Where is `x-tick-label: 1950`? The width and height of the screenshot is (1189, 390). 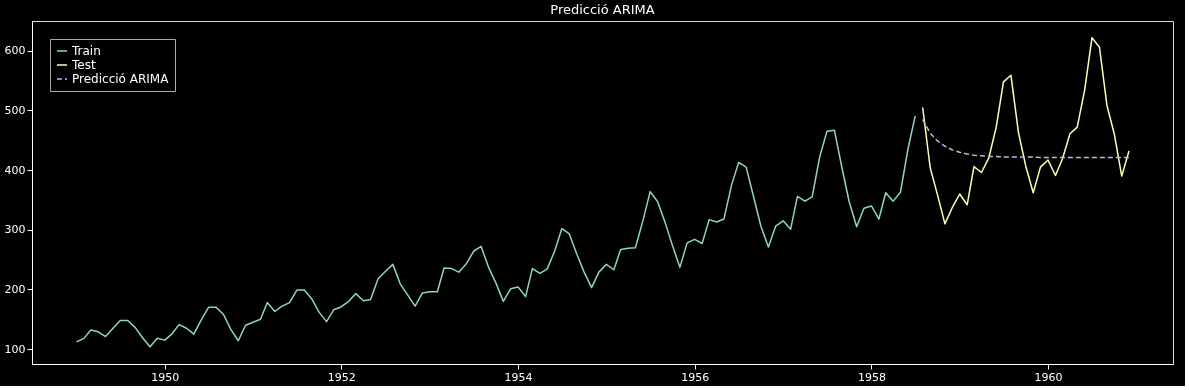
x-tick-label: 1950 is located at coordinates (165, 377).